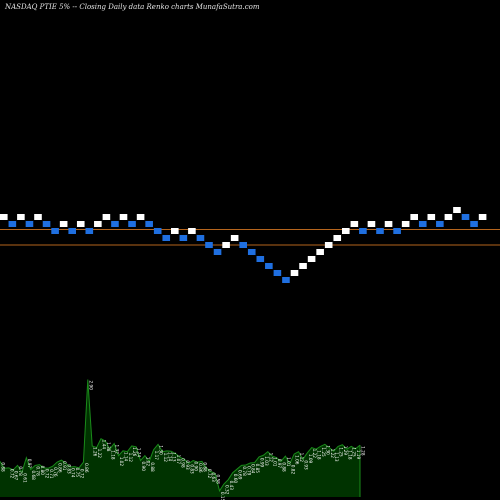 This screenshot has height=500, width=500. What do you see at coordinates (218, 480) in the screenshot?
I see `volume-label: 0.58` at bounding box center [218, 480].